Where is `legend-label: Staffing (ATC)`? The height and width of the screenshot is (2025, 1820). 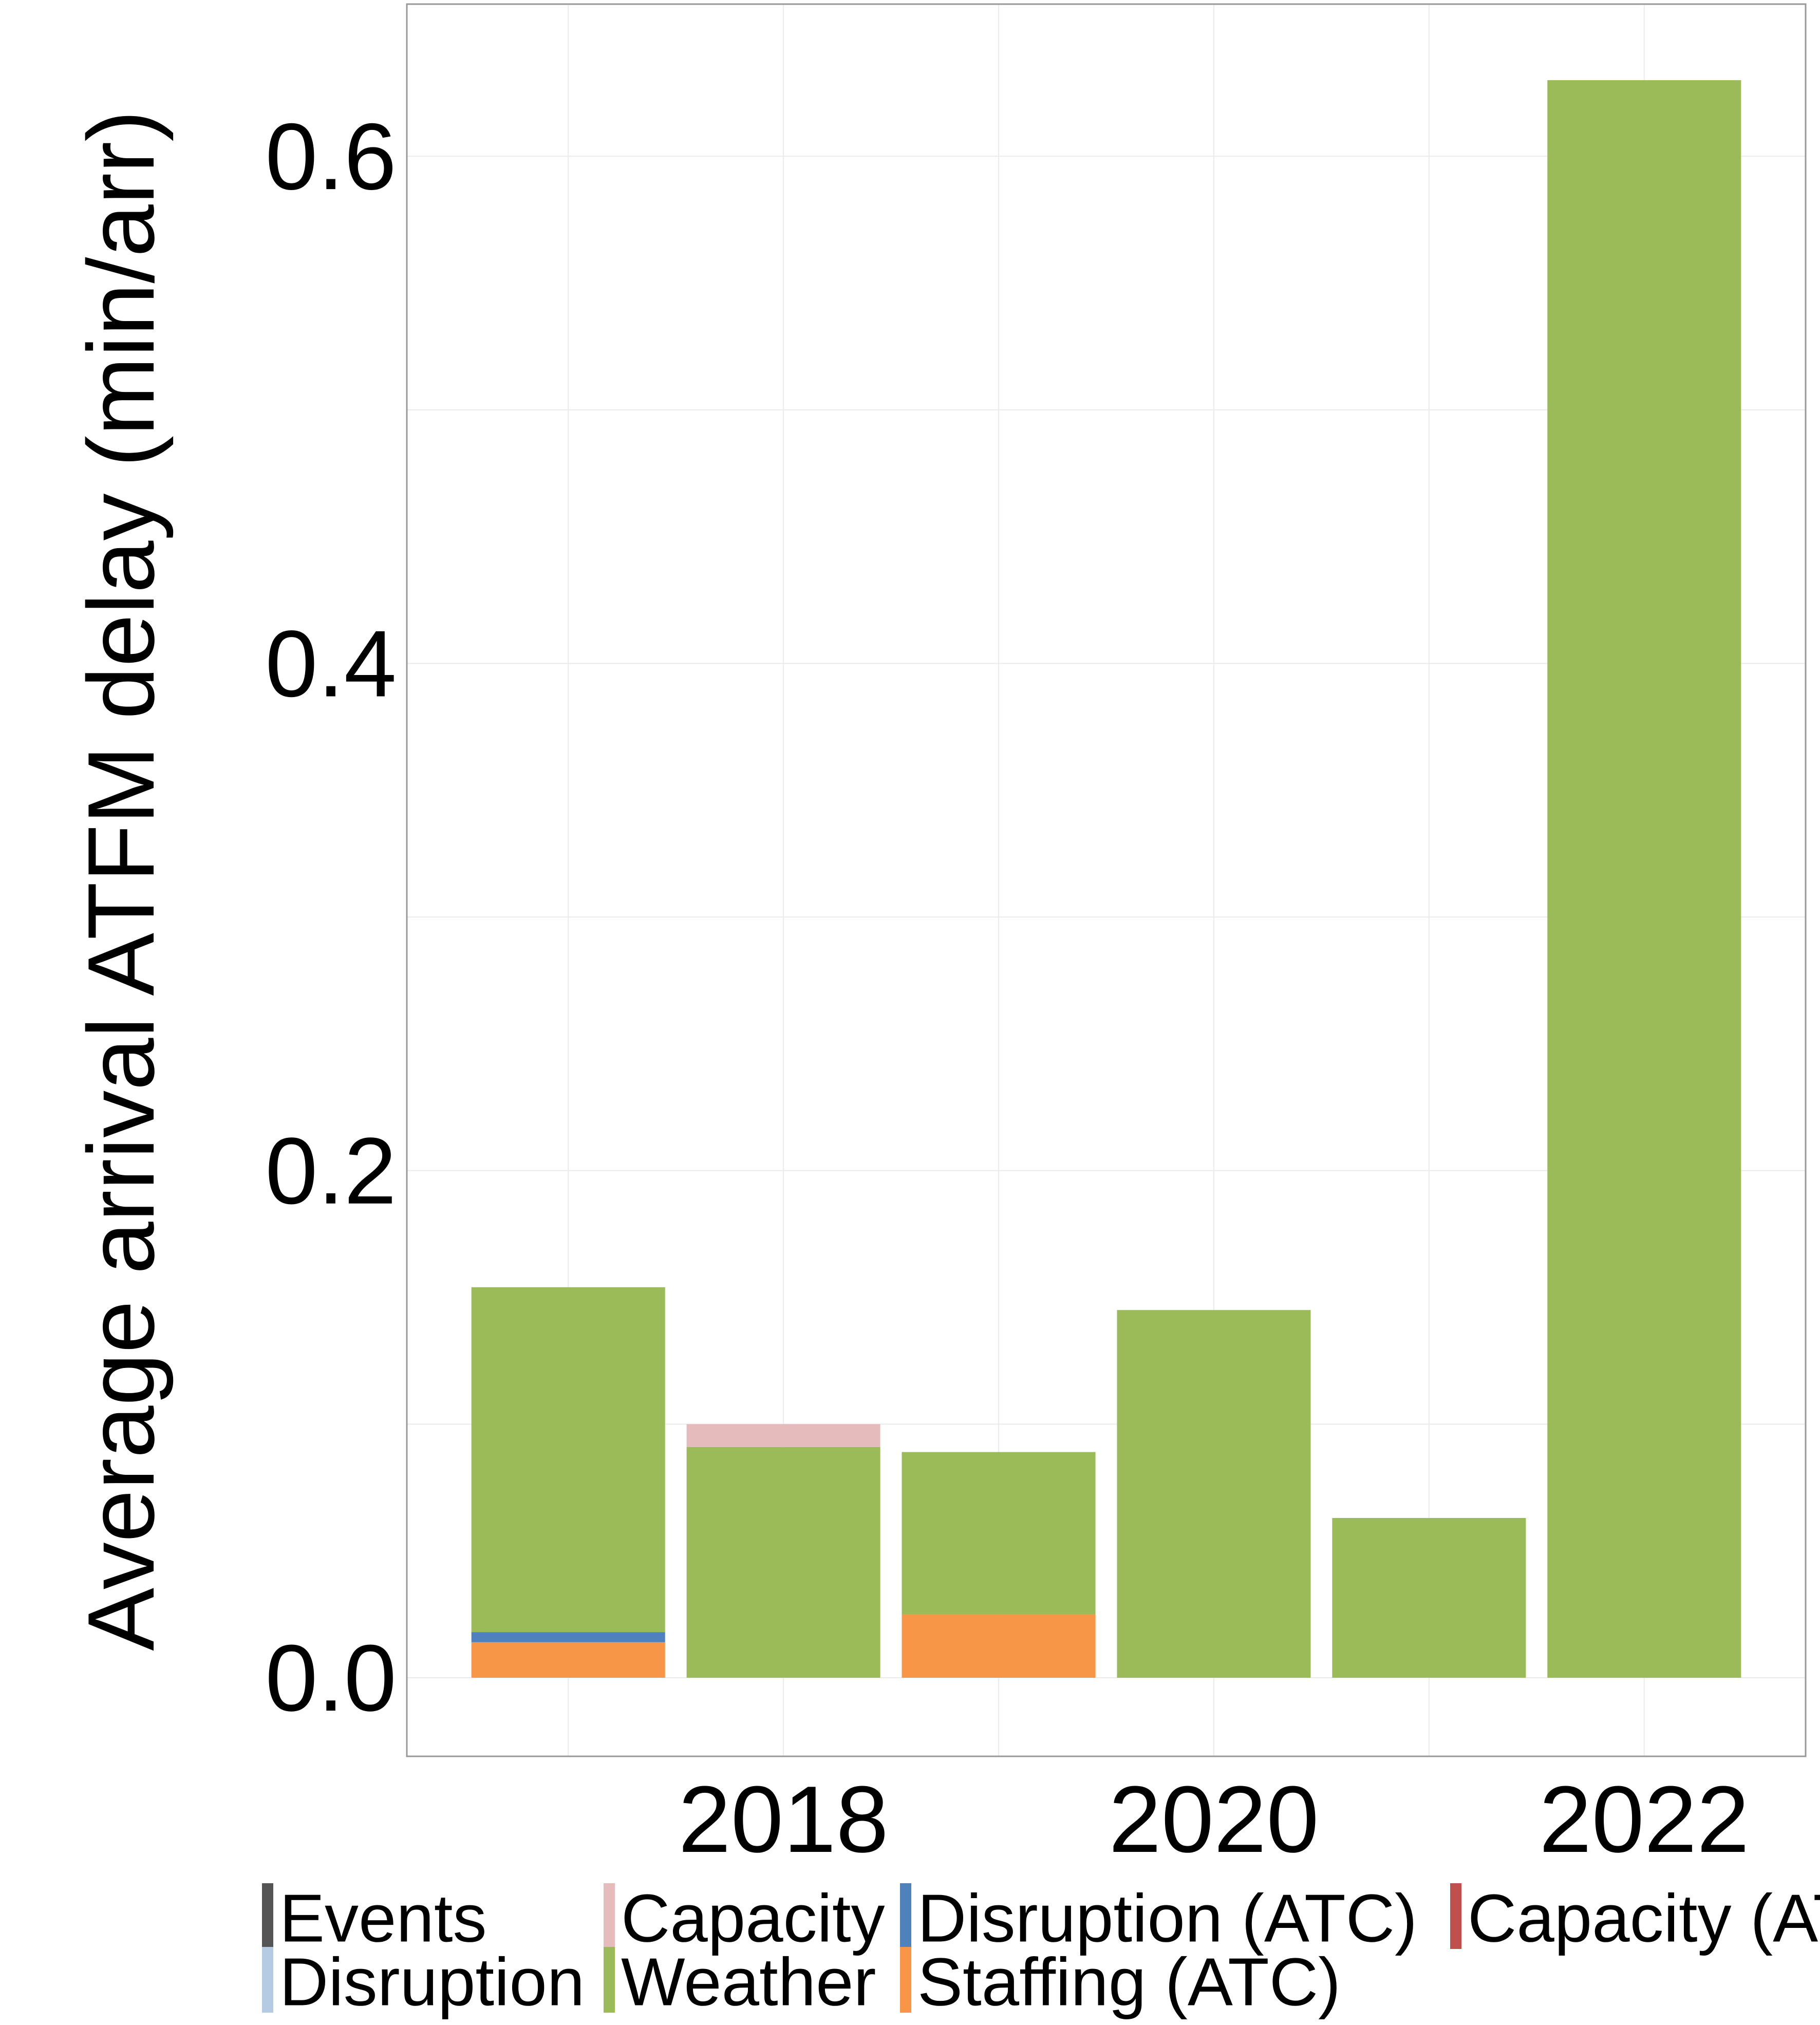
legend-label: Staffing (ATC) is located at coordinates (1129, 1982).